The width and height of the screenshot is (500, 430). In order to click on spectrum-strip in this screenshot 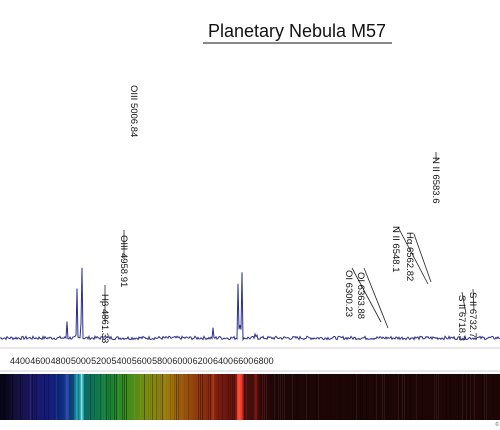, I will do `click(250, 397)`.